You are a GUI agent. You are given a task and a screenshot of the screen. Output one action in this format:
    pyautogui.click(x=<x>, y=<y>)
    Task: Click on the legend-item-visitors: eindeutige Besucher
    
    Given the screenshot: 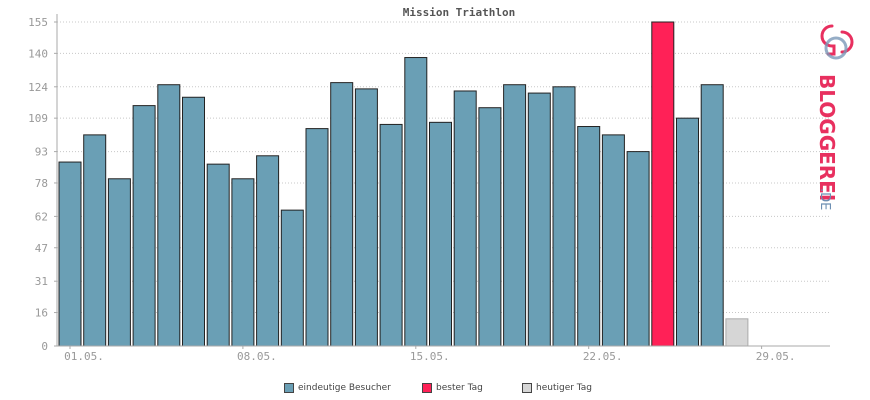 What is the action you would take?
    pyautogui.click(x=337, y=388)
    